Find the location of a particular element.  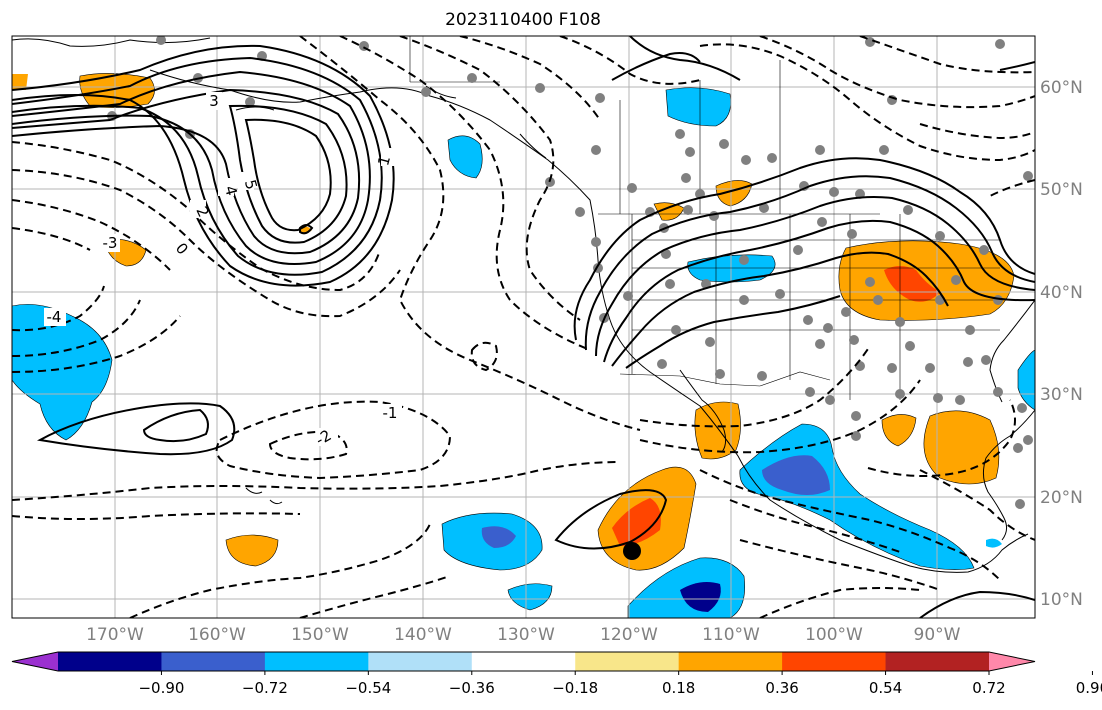

shade-darkblue-epac is located at coordinates (796, 475).